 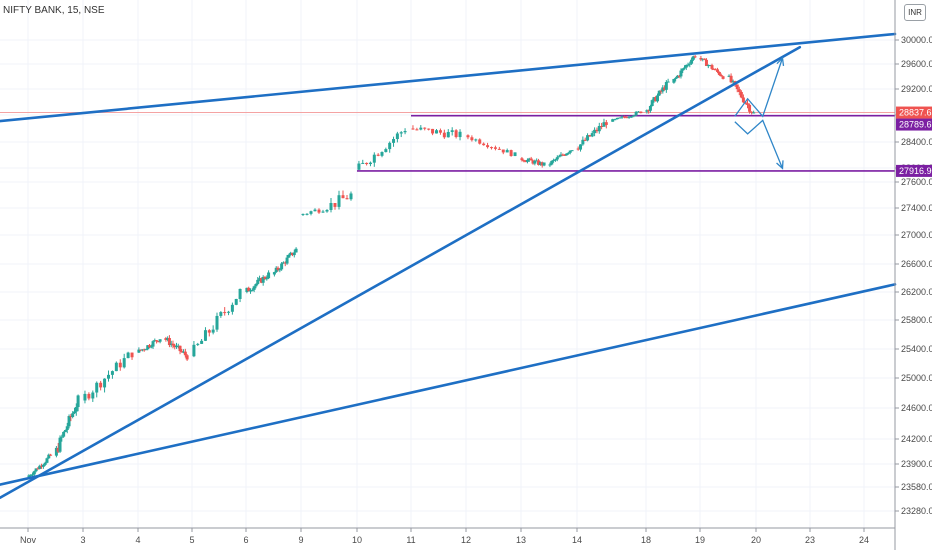 I want to click on price-tick-label: 27000.00, so click(x=916, y=235).